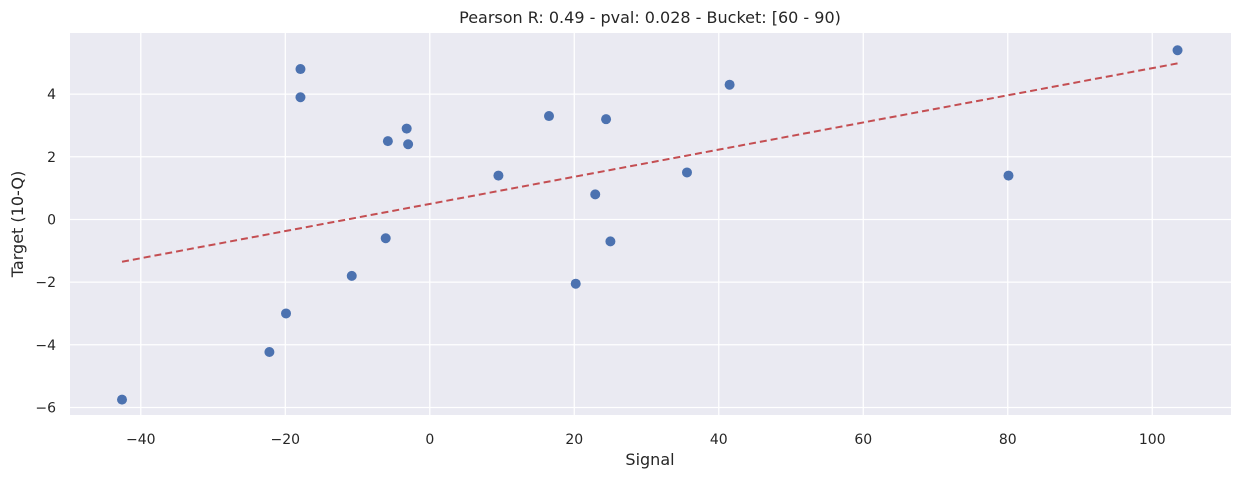  I want to click on y-tick-label: −2, so click(45, 283).